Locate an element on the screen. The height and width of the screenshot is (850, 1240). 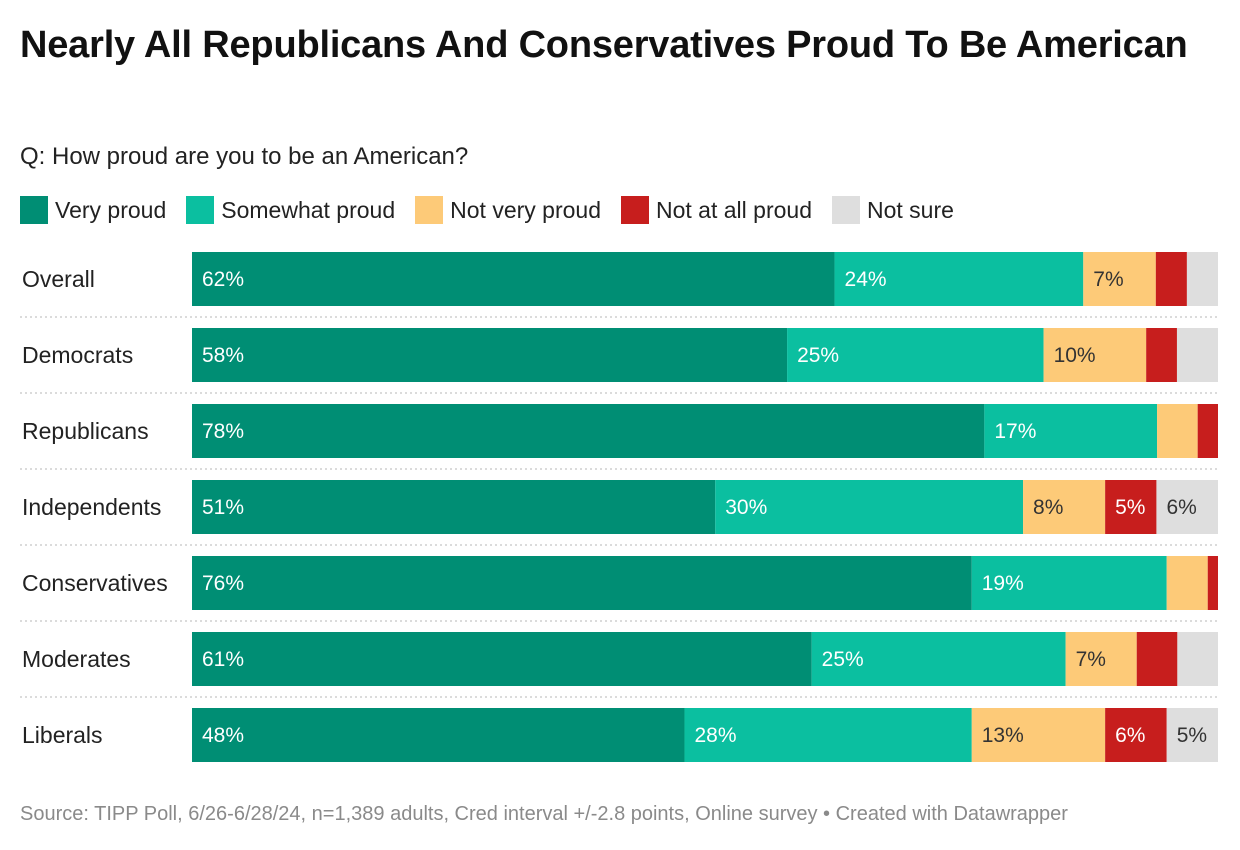
data-label: 28% is located at coordinates (715, 735).